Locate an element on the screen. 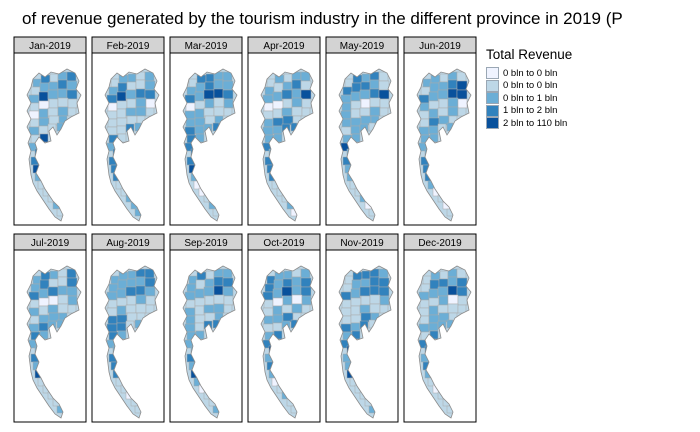  facet-panel: Sep-2019 is located at coordinates (206, 328).